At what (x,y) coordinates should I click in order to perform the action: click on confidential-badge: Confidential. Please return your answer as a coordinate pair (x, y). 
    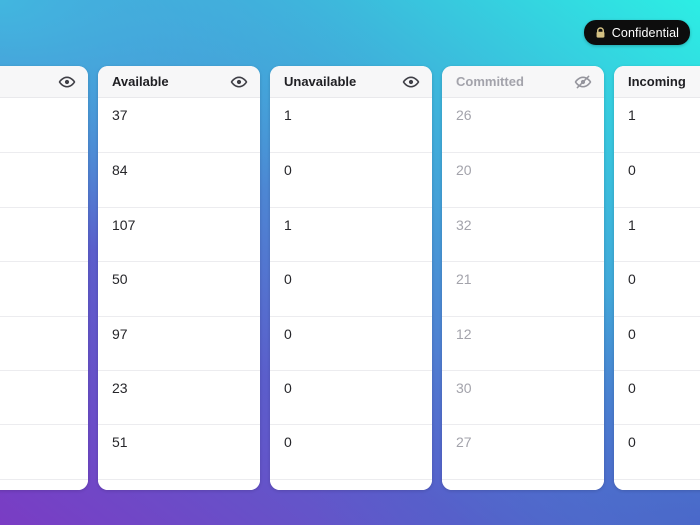
    Looking at the image, I should click on (636, 32).